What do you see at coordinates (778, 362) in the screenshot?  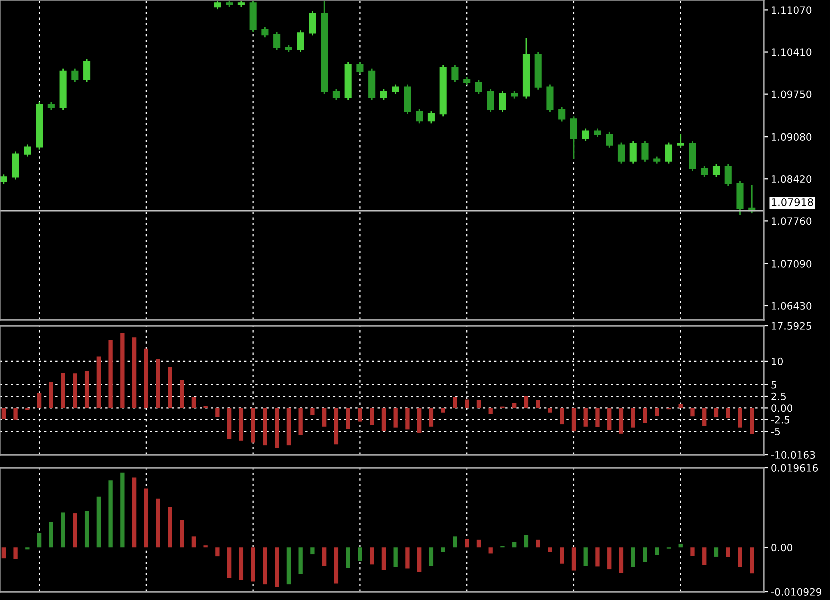 I see `y-tick-label: 10` at bounding box center [778, 362].